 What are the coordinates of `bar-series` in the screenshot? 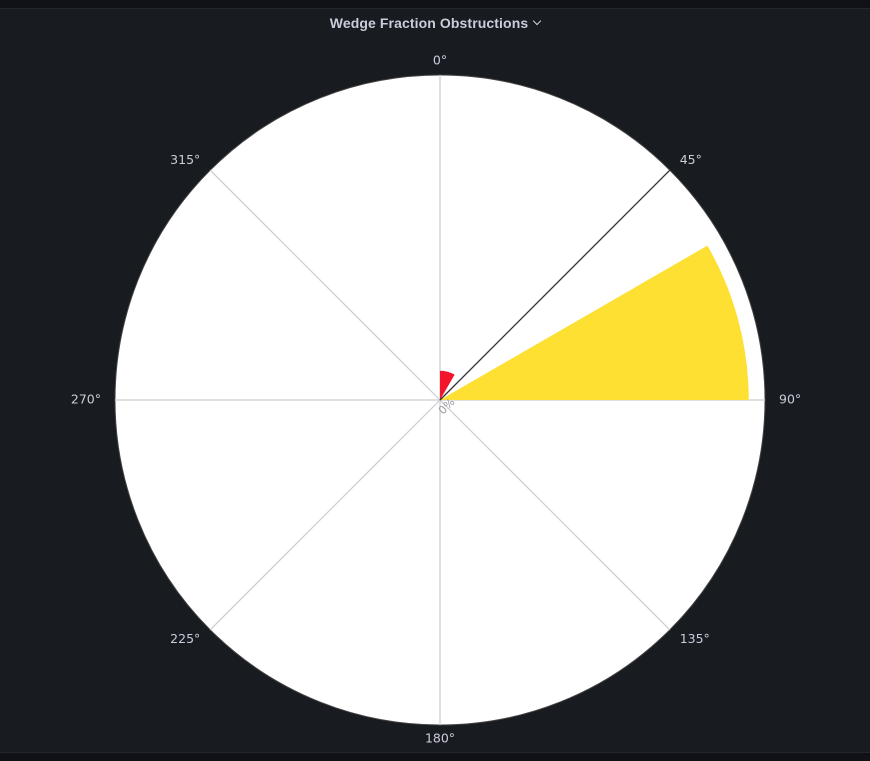 It's located at (594, 322).